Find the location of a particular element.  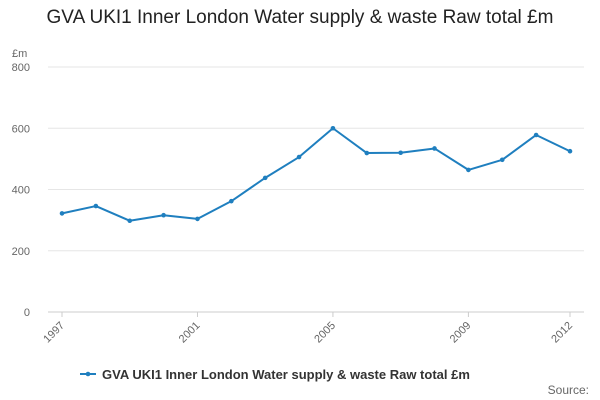

x-tick-label-2012: 2012 is located at coordinates (562, 333).